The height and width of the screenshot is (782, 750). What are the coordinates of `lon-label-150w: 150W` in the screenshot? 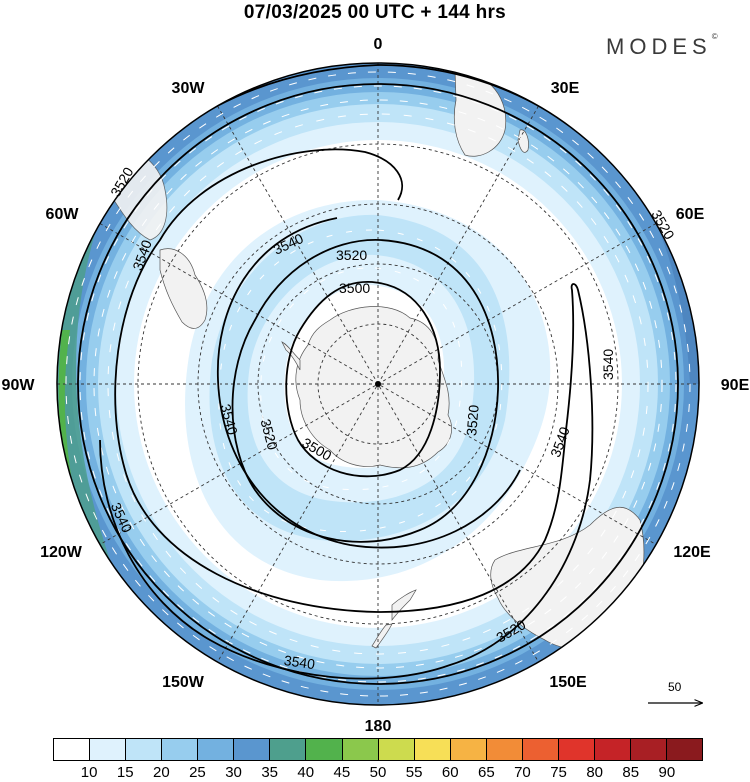 It's located at (183, 682).